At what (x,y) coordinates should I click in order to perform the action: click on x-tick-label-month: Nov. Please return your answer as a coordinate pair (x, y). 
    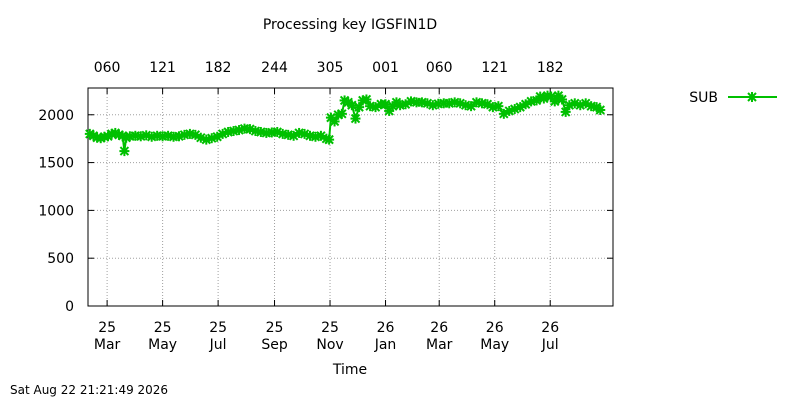
    Looking at the image, I should click on (329, 345).